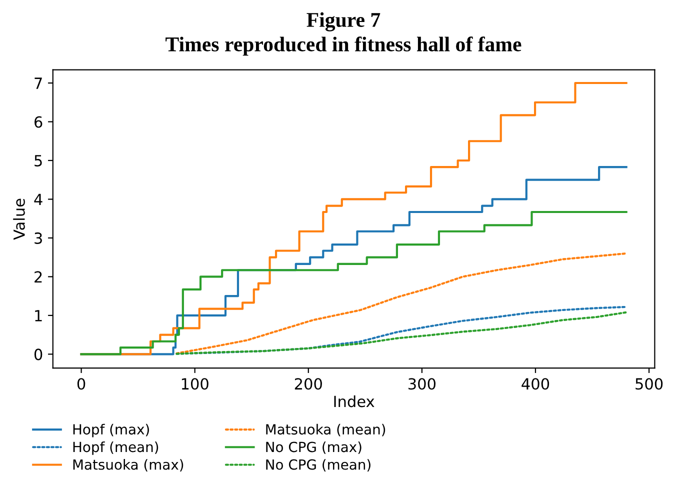 Image resolution: width=687 pixels, height=485 pixels. What do you see at coordinates (38, 83) in the screenshot?
I see `y-tick-label: 7` at bounding box center [38, 83].